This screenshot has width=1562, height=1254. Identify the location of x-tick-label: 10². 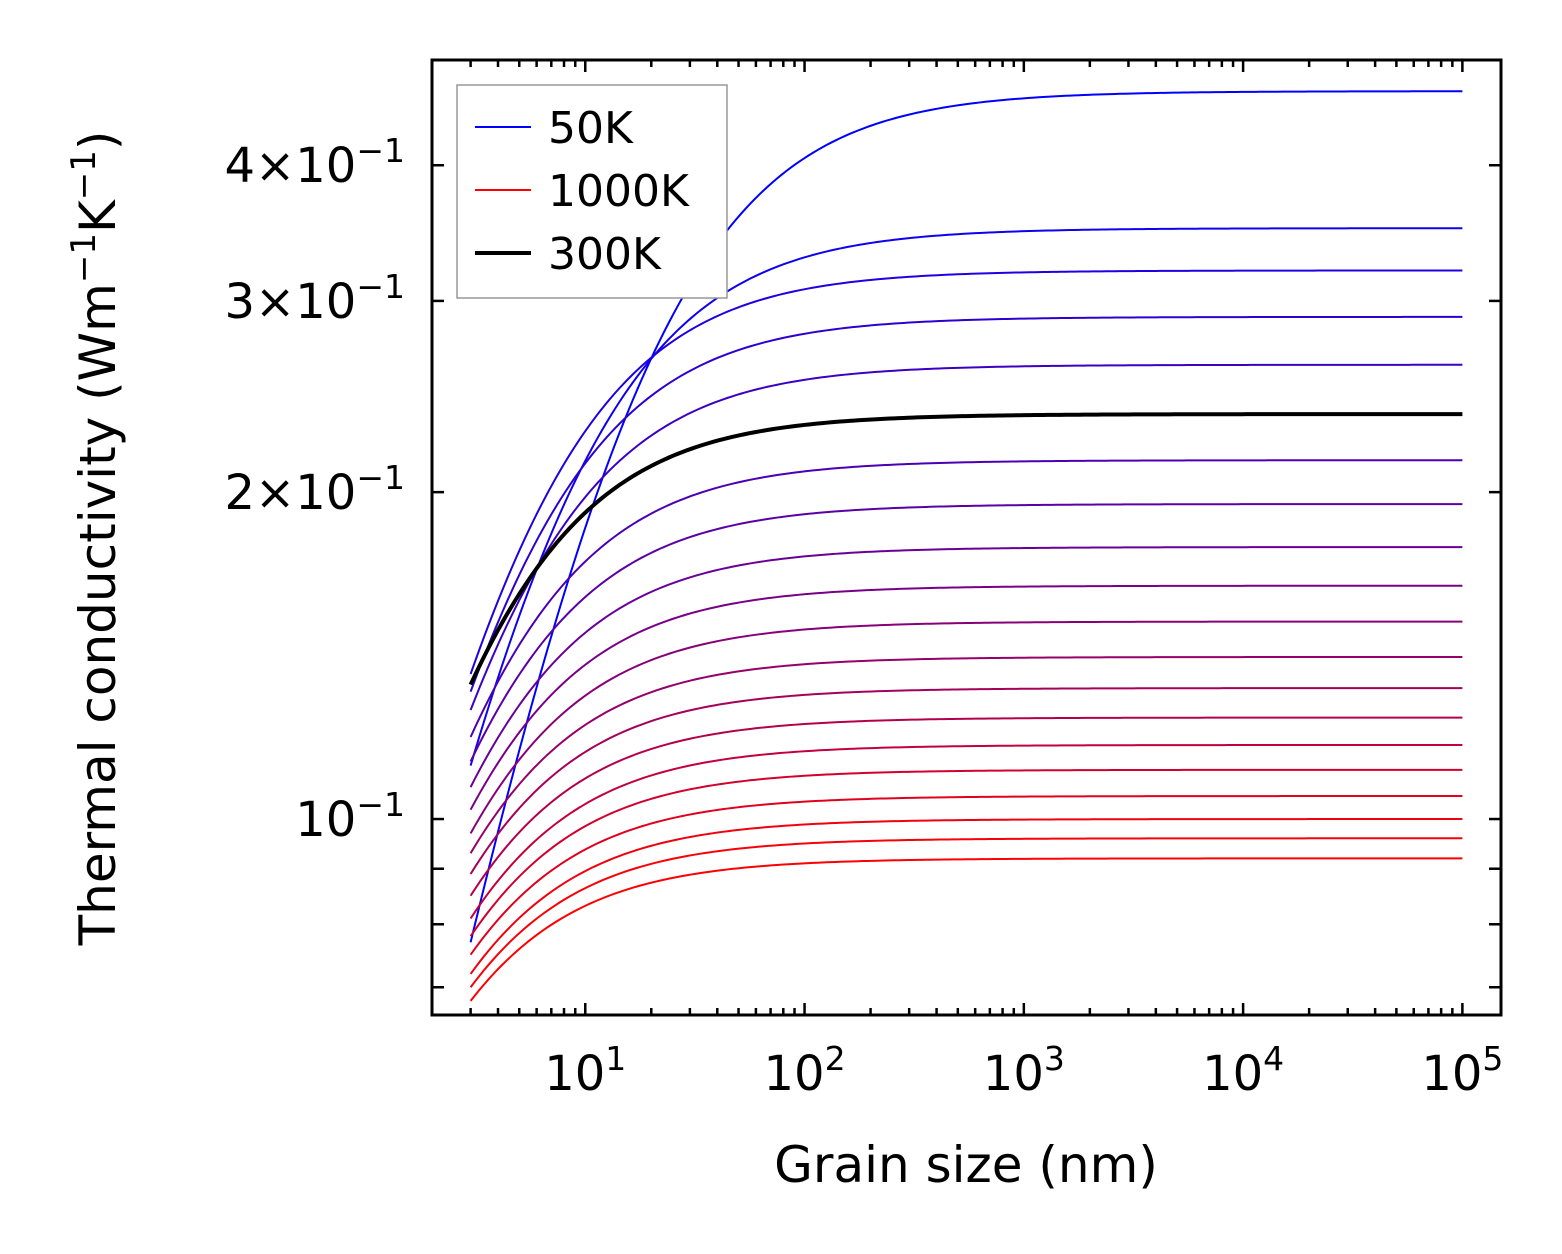
(805, 1070).